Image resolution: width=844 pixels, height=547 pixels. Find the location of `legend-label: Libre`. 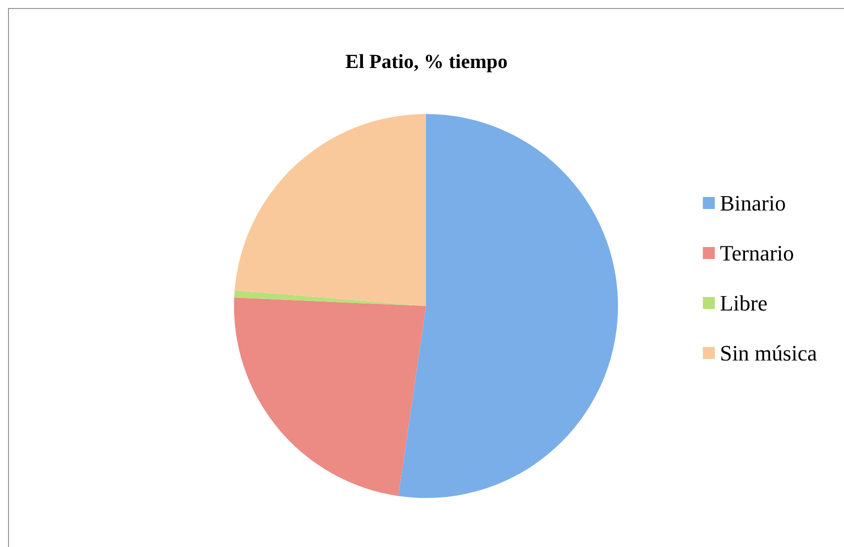

legend-label: Libre is located at coordinates (744, 303).